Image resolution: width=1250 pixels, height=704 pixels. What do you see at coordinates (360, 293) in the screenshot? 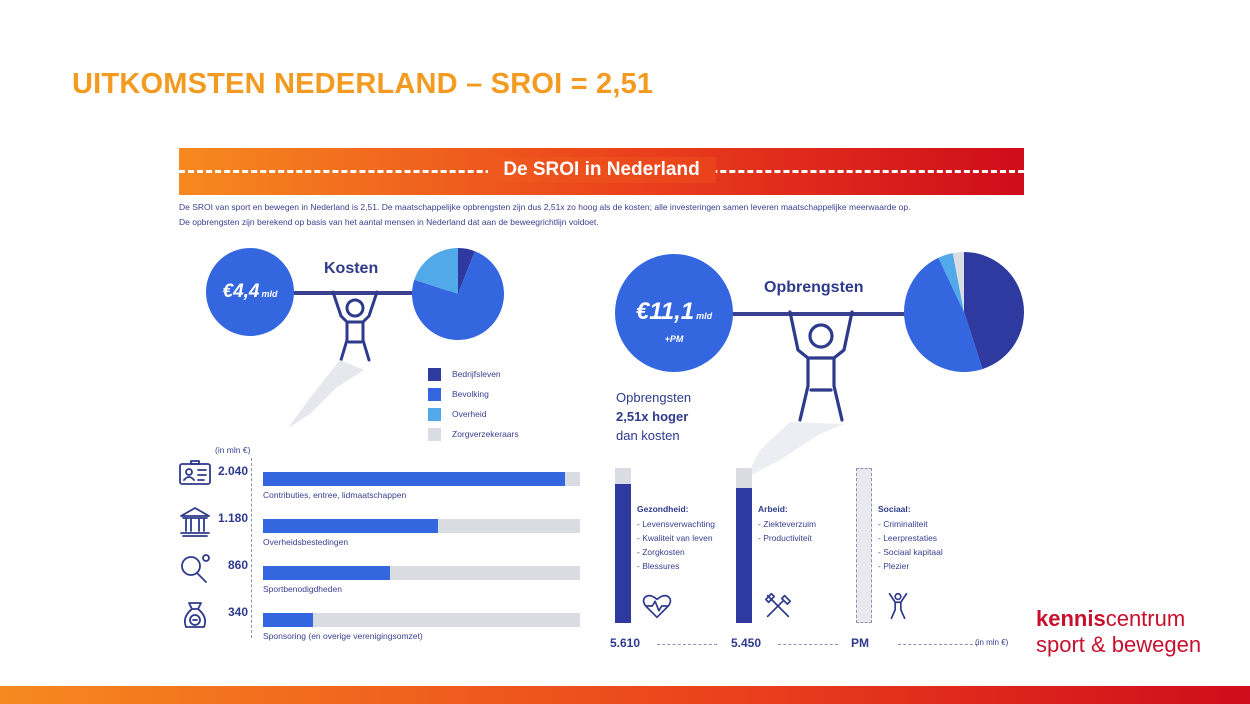
I see `kosten-barbell-bar` at bounding box center [360, 293].